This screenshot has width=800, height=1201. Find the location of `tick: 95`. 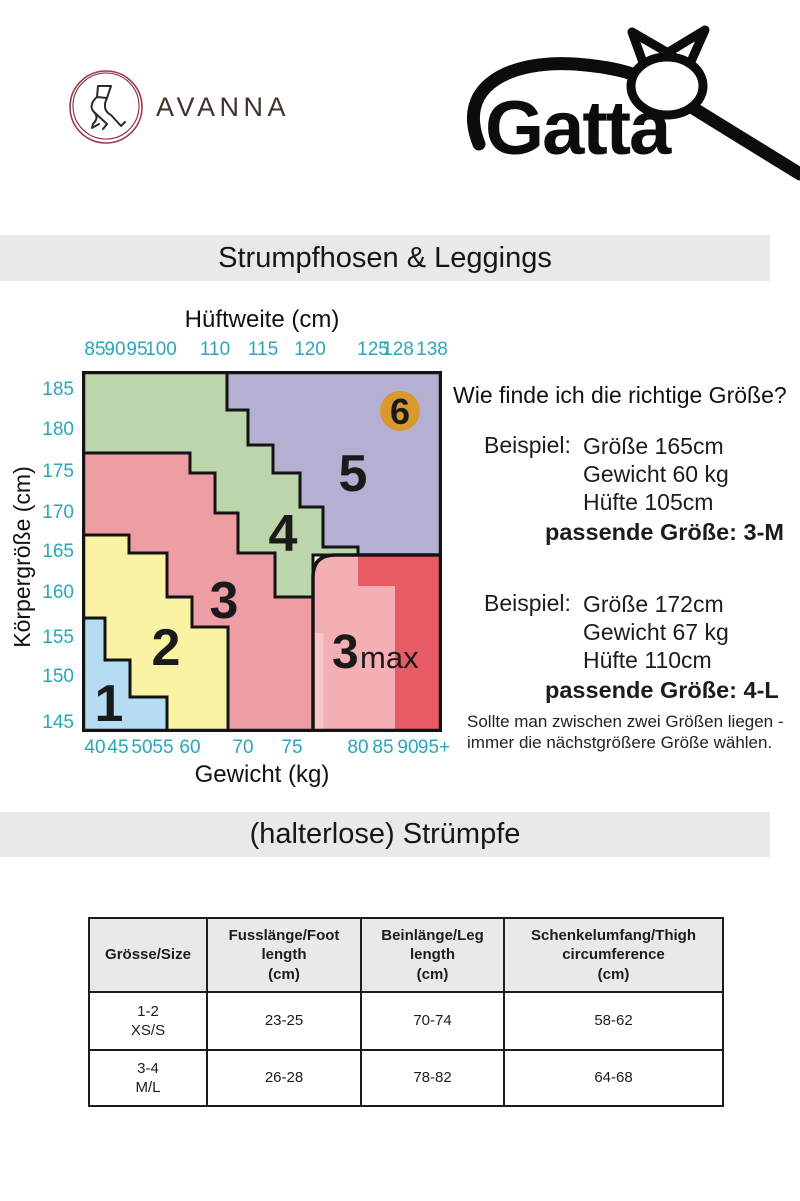

tick: 95 is located at coordinates (137, 349).